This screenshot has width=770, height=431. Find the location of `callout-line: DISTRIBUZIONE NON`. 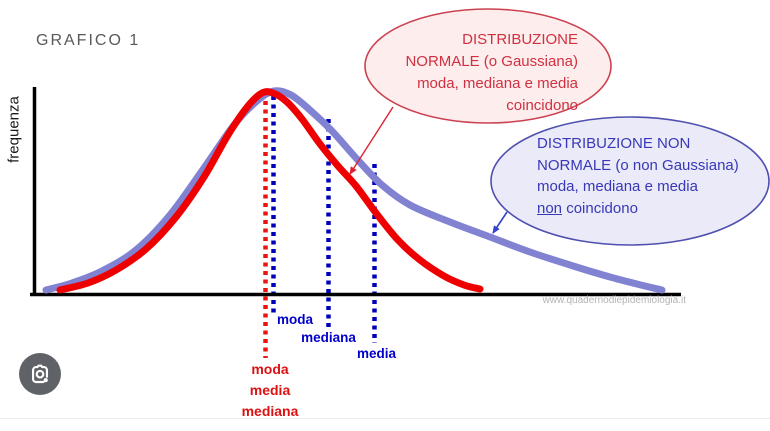

callout-line: DISTRIBUZIONE NON is located at coordinates (614, 143).